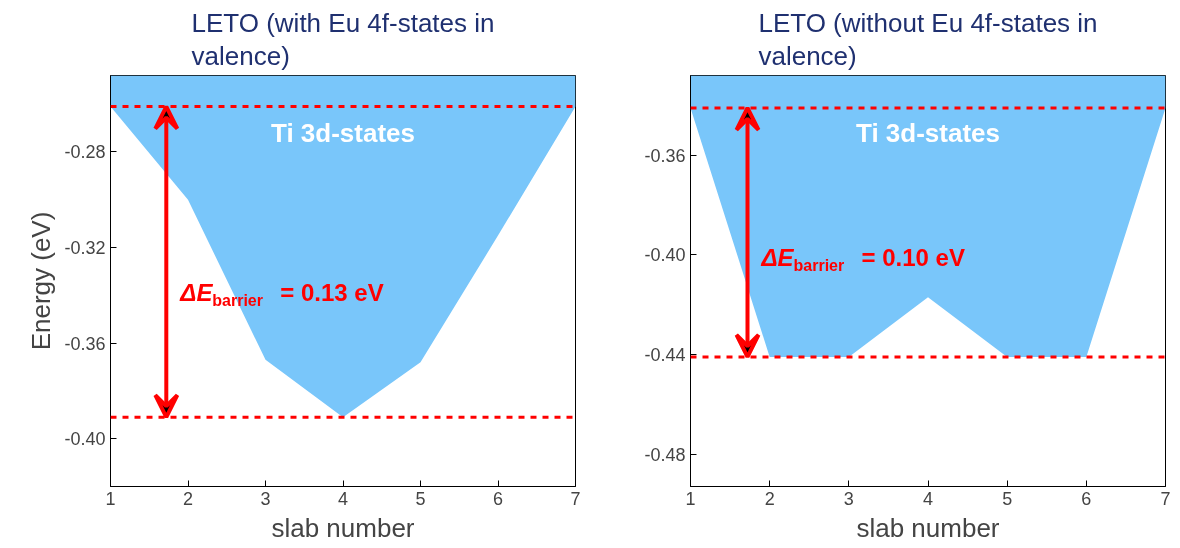 Image resolution: width=1180 pixels, height=548 pixels. Describe the element at coordinates (85, 248) in the screenshot. I see `y-tick-label: -0.32` at that location.